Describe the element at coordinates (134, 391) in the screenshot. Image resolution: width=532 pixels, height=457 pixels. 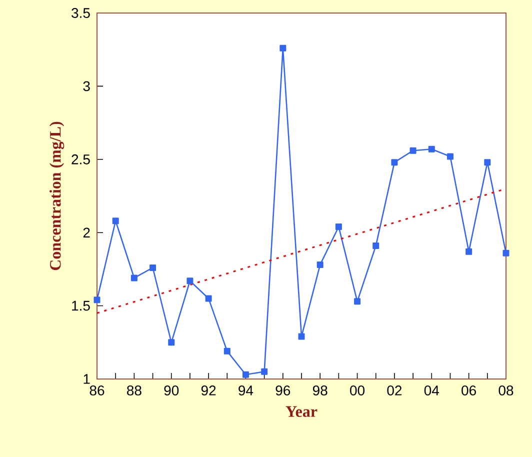
I see `x-tick-label: 88` at that location.